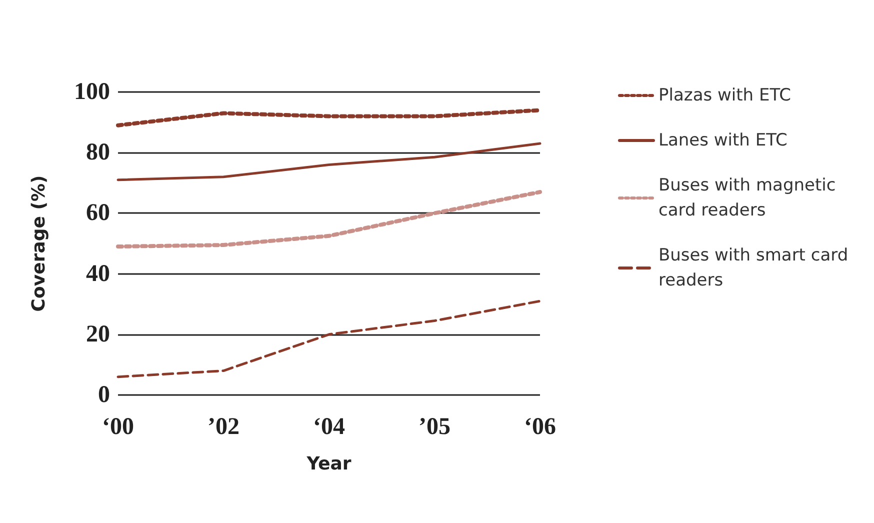  Describe the element at coordinates (756, 268) in the screenshot. I see `legend-label: Buses with smart card readers` at that location.